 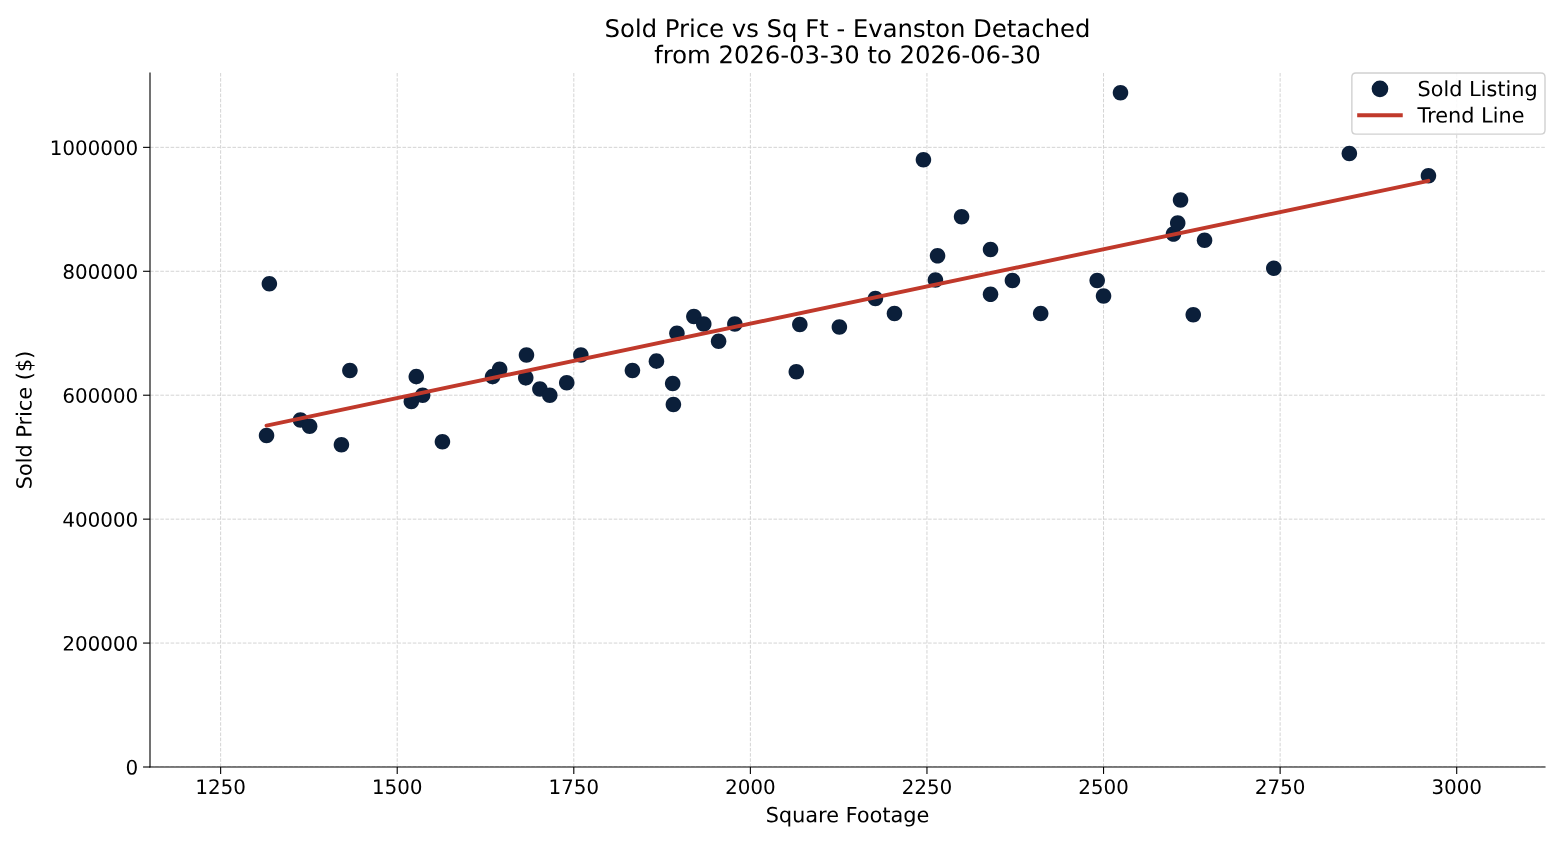 What do you see at coordinates (1103, 787) in the screenshot?
I see `x-tick-label: 2500` at bounding box center [1103, 787].